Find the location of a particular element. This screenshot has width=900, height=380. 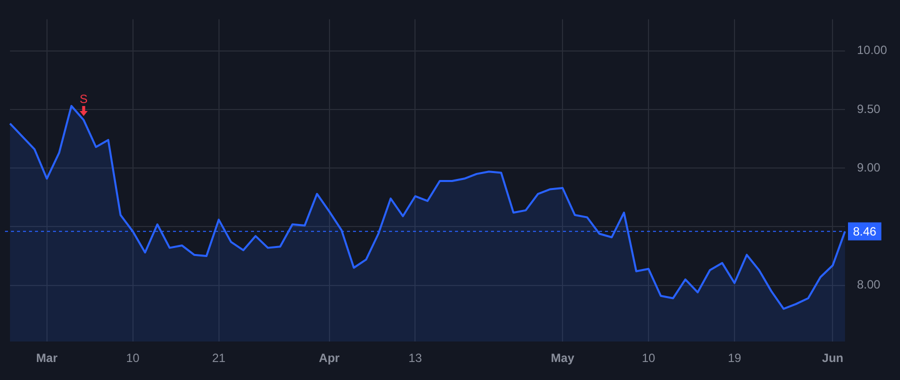

ref-line-label: 8.46 is located at coordinates (865, 231).